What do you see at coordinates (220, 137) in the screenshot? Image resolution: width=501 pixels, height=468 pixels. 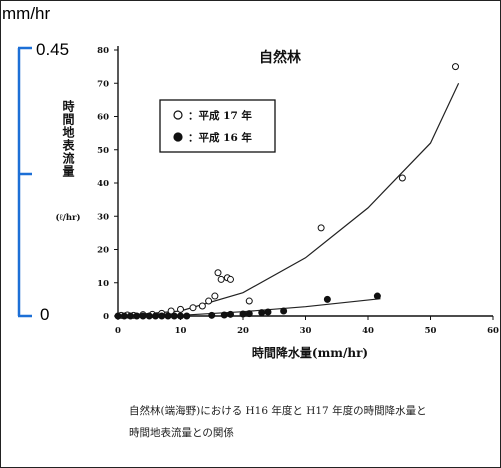 I see `legend-label-h16: ：平成 16 年` at bounding box center [220, 137].